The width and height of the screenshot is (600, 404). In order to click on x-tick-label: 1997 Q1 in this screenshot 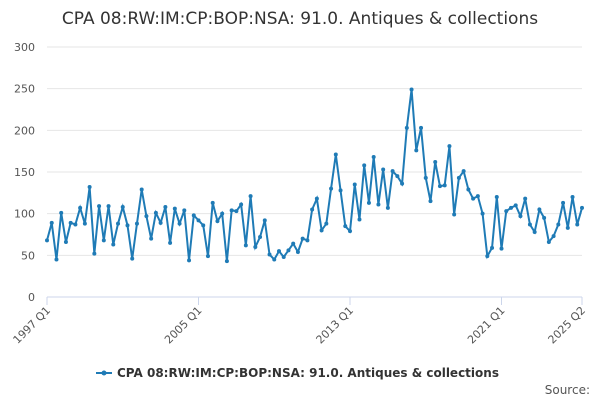, I will do `click(32, 325)`.